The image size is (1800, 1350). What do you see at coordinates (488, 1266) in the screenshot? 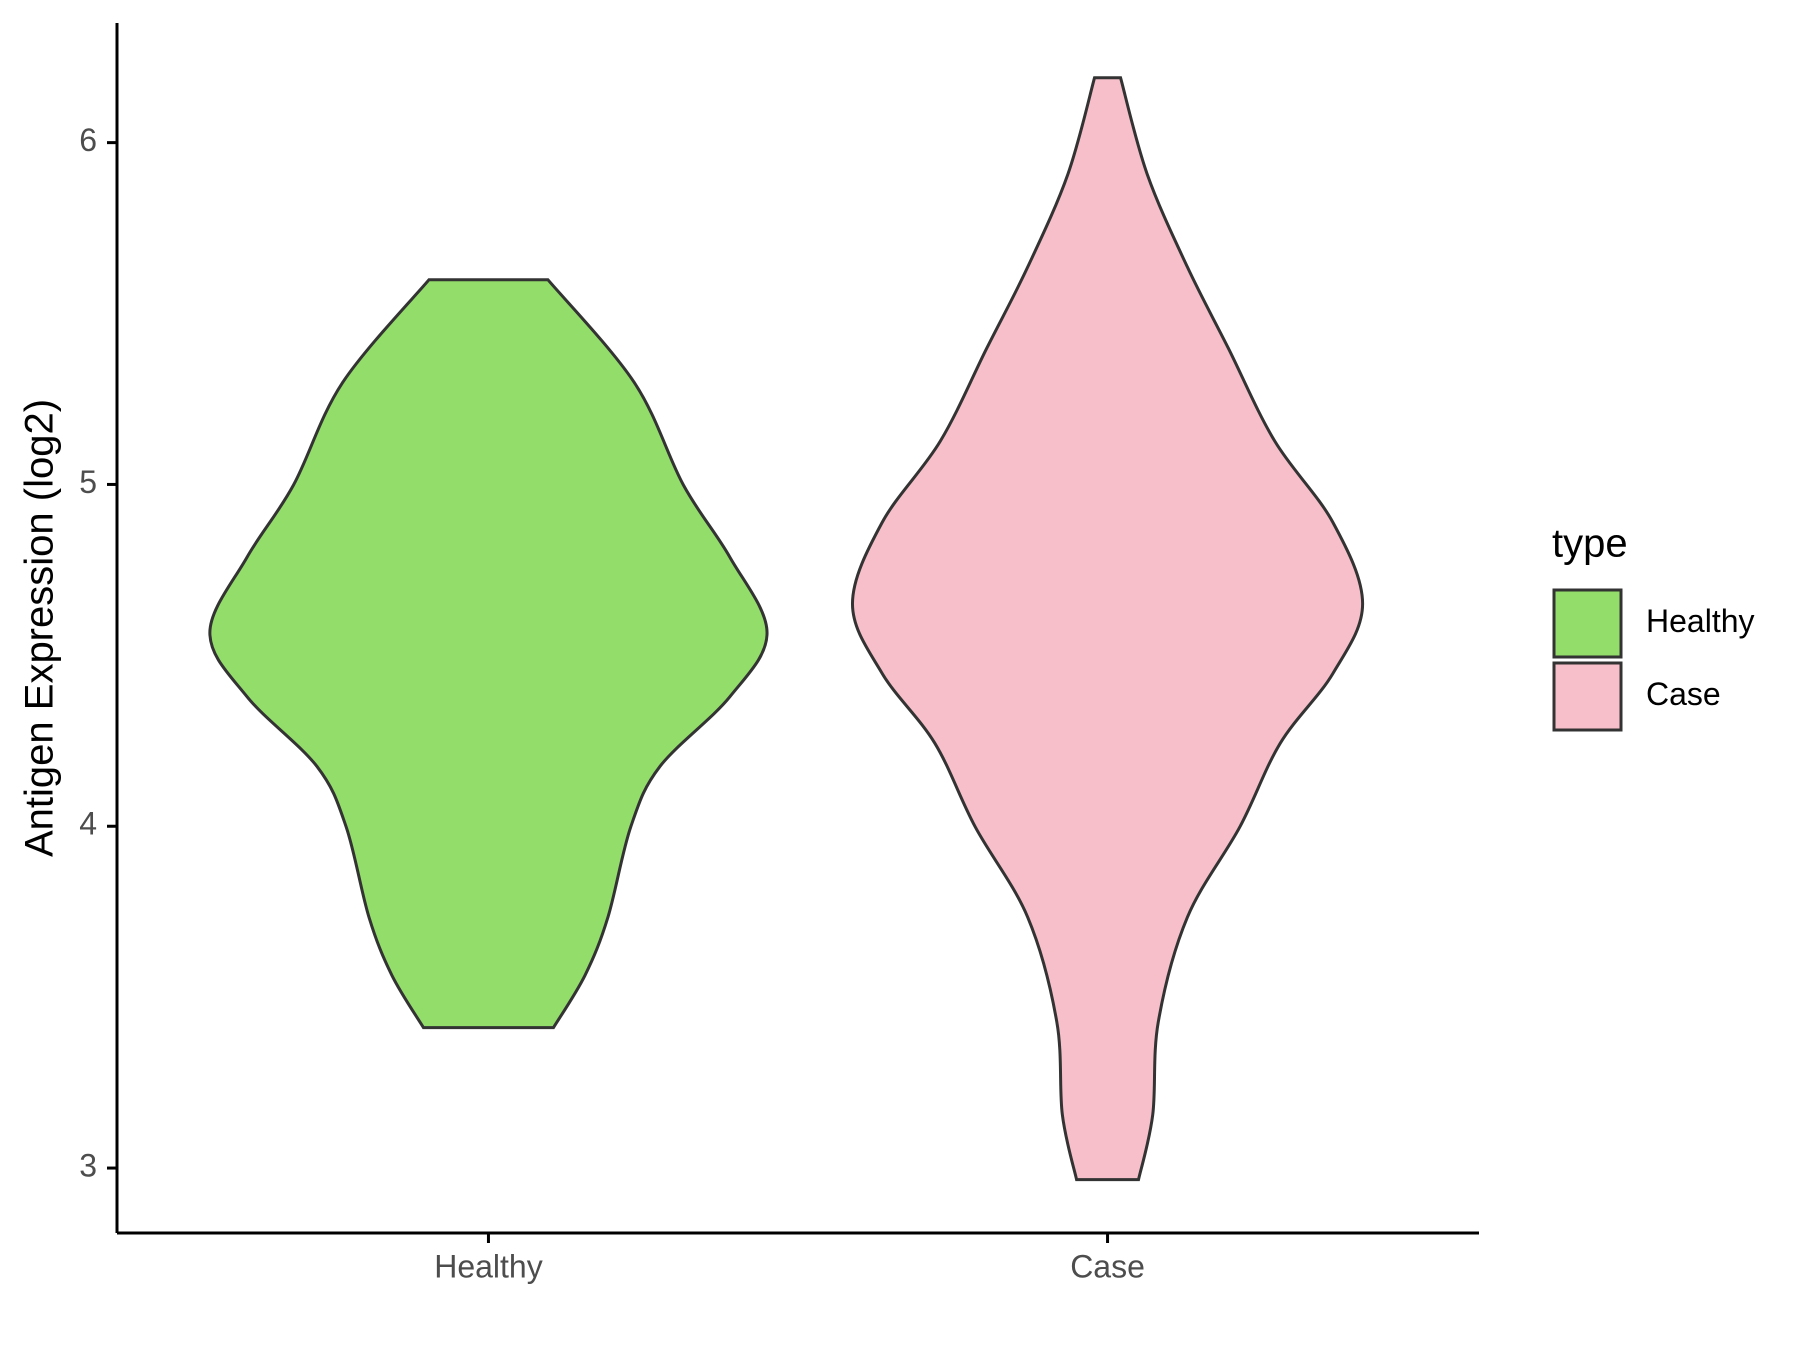
I see `x-tick-label: Healthy` at bounding box center [488, 1266].